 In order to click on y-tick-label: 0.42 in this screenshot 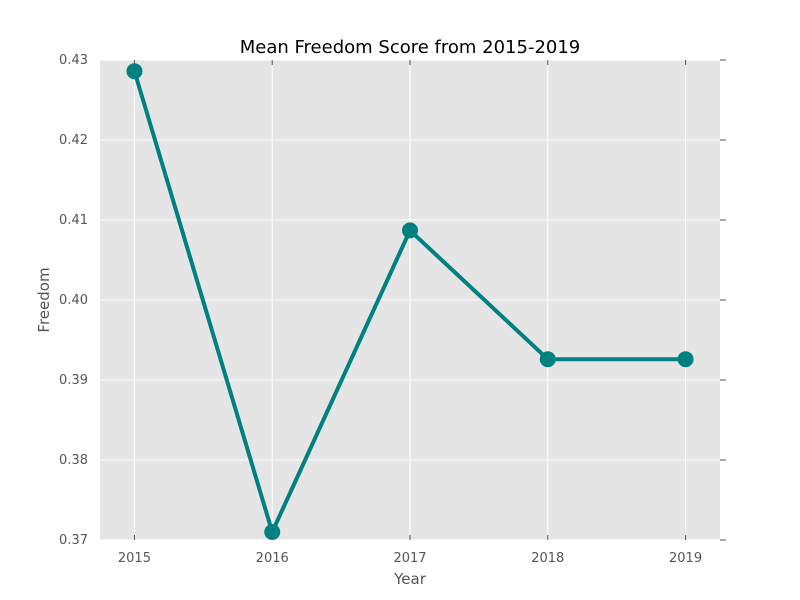, I will do `click(73, 140)`.